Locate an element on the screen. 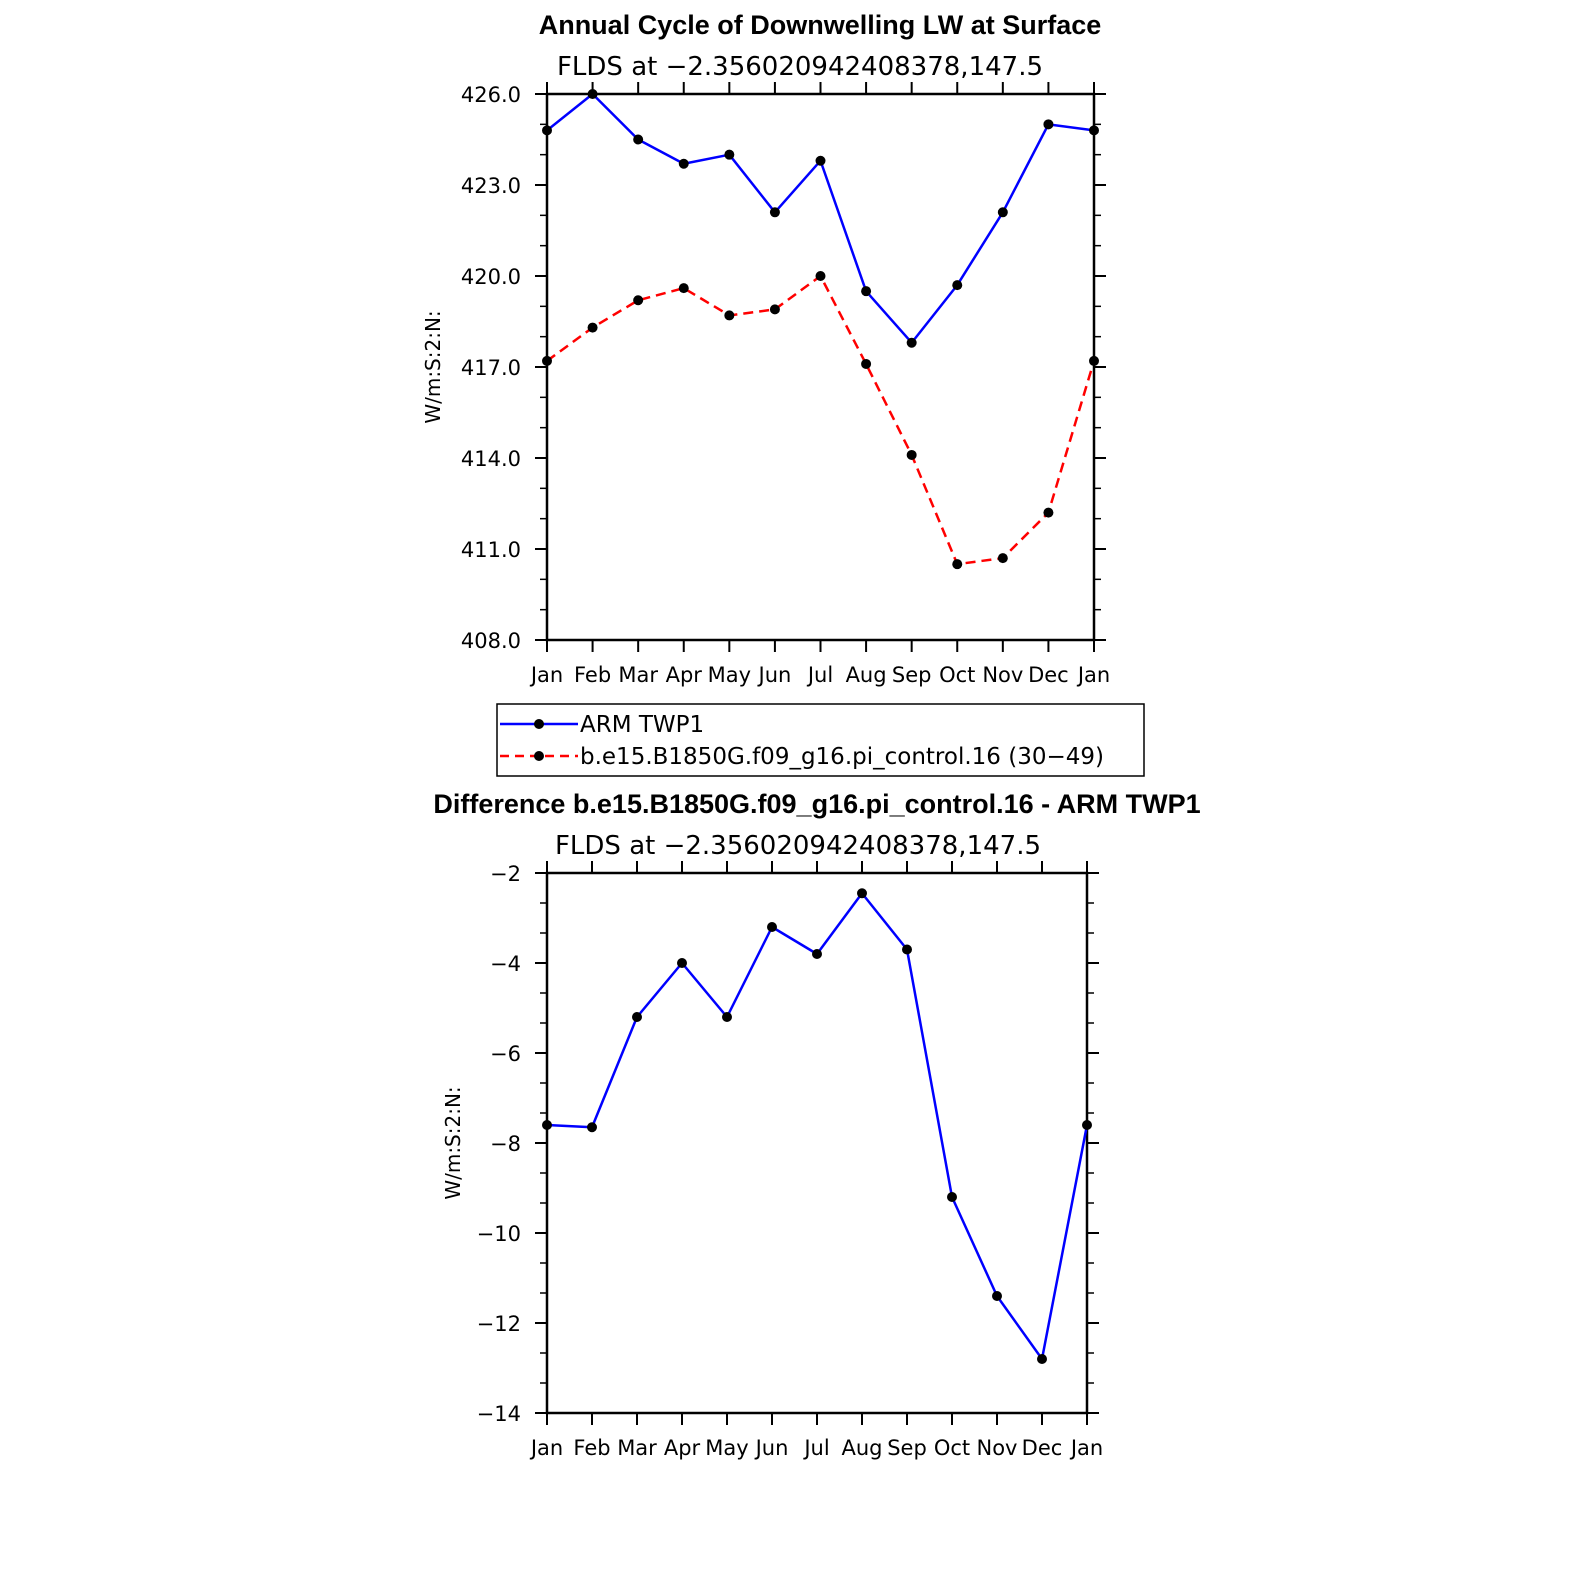 Image resolution: width=1574 pixels, height=1574 pixels. y-tick-label: −6 is located at coordinates (505, 1054).